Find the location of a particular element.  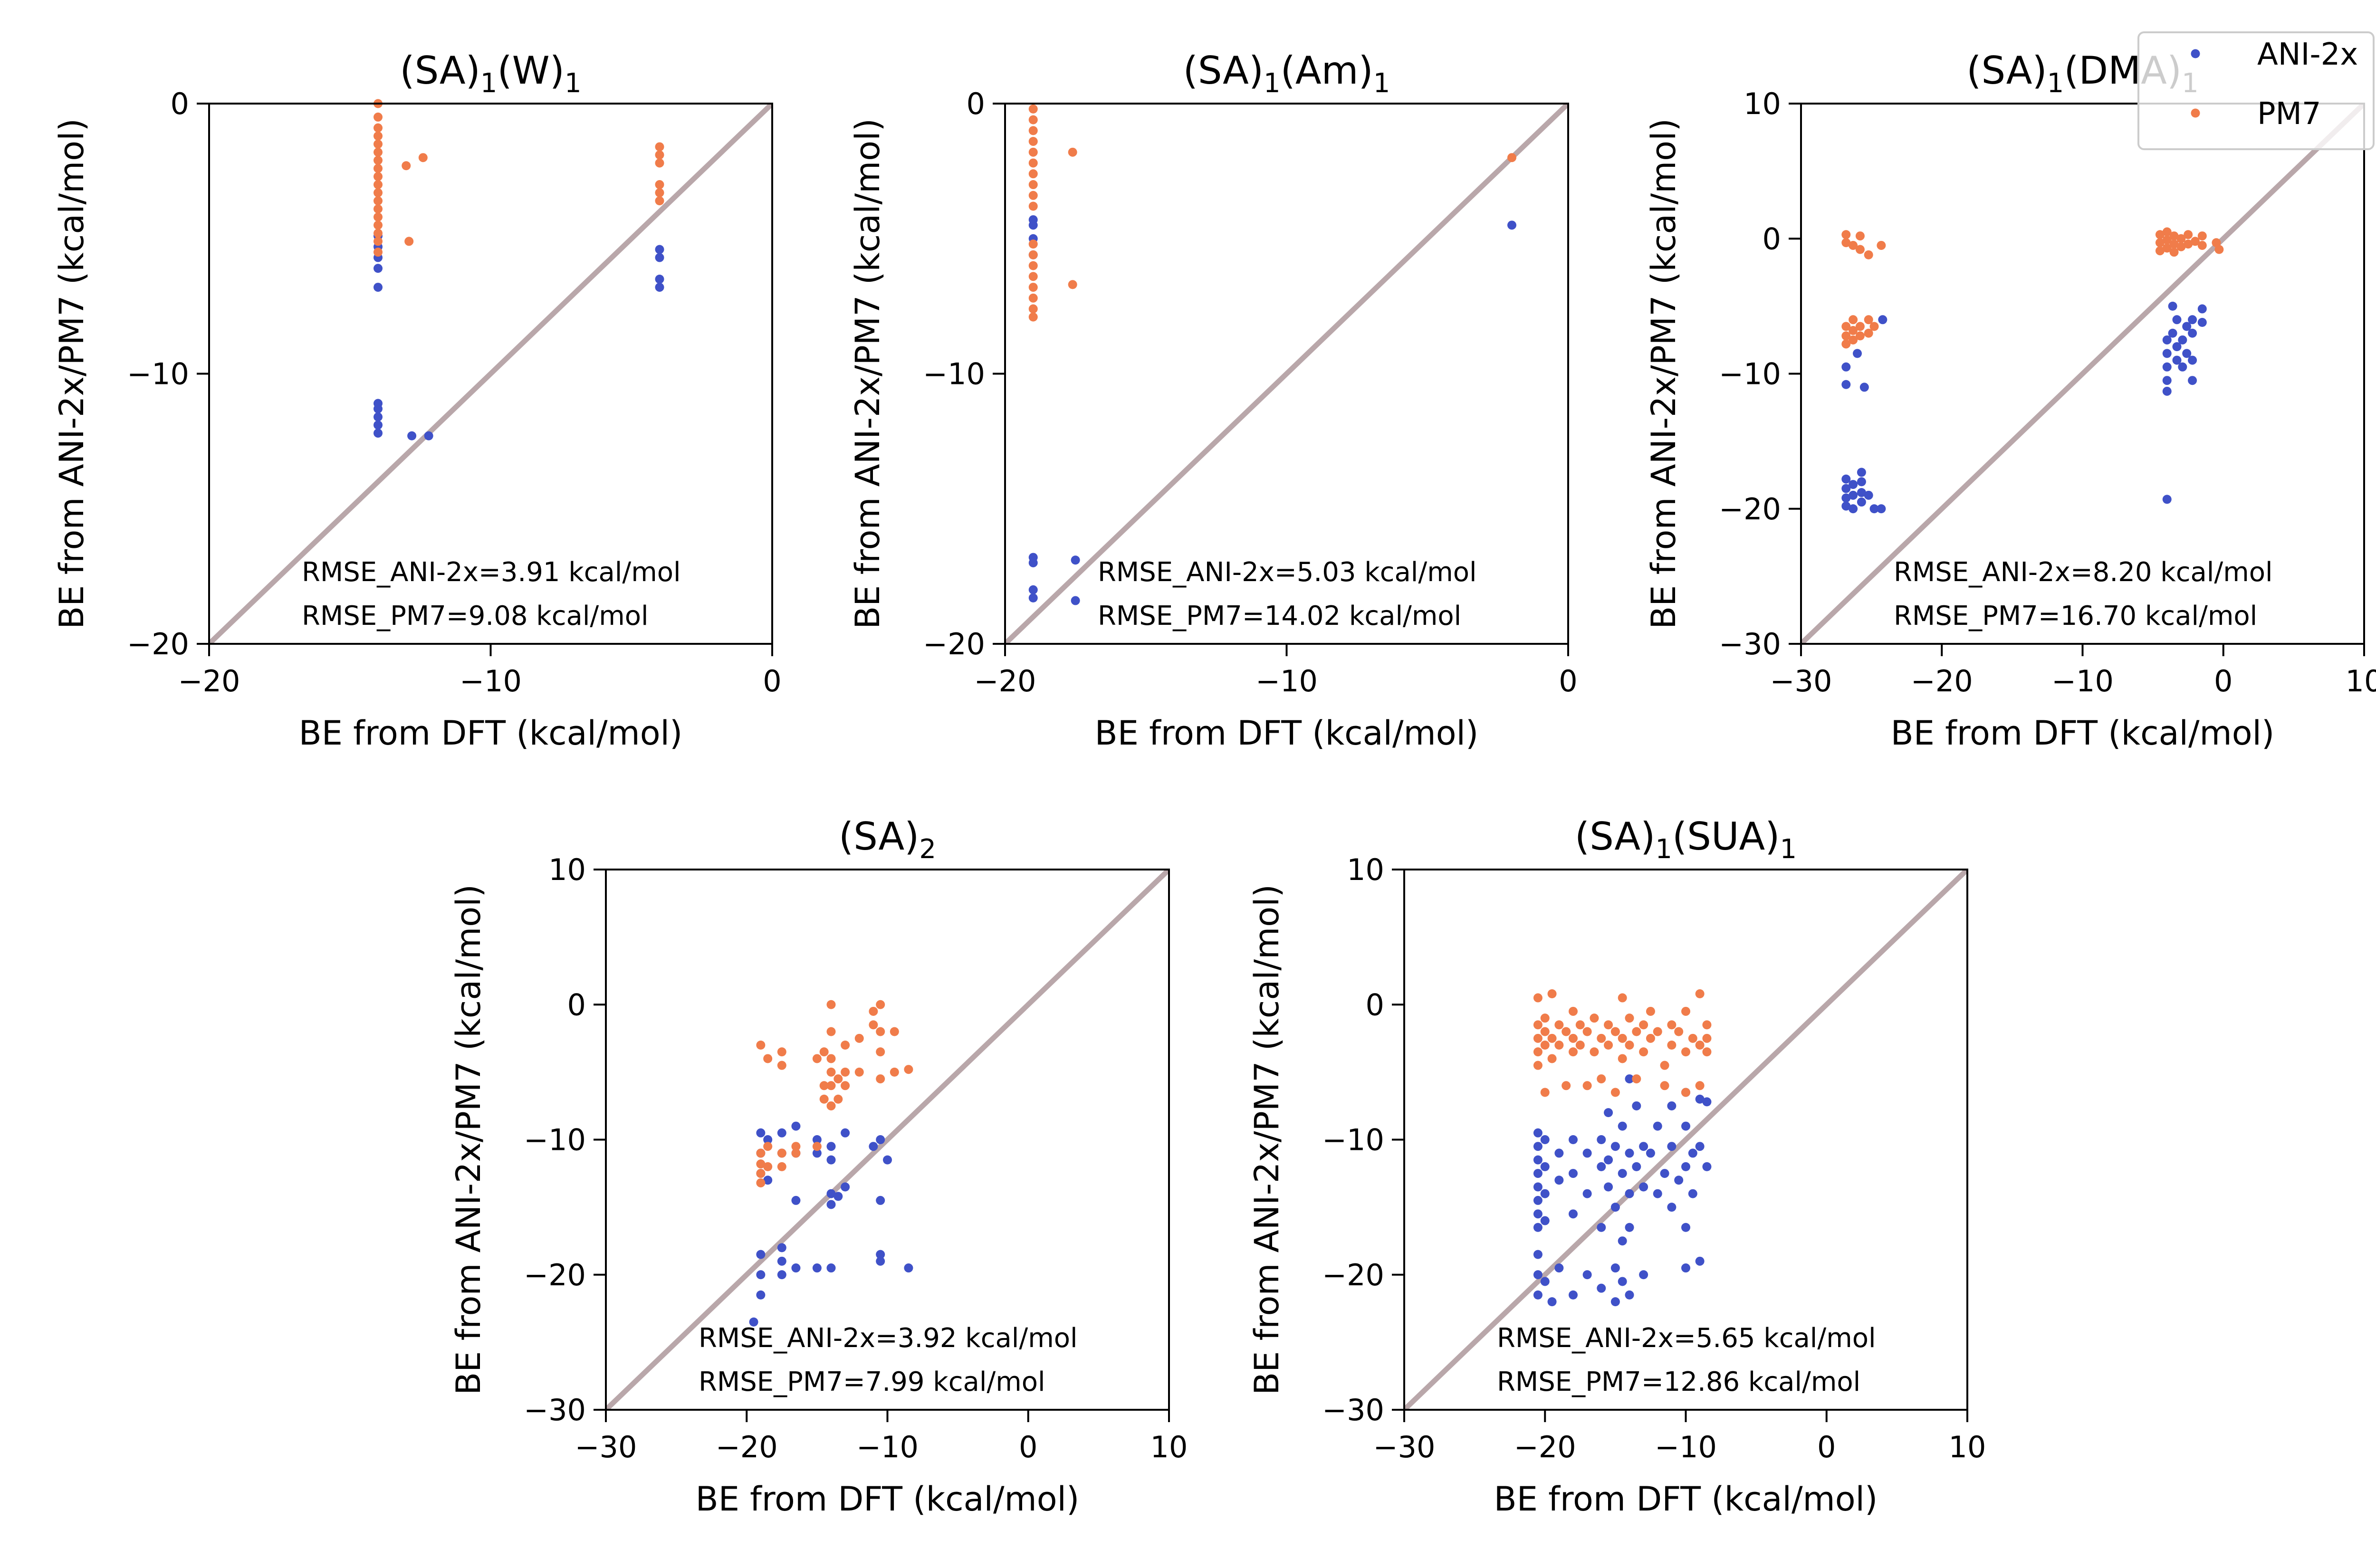

chart-title: (SA)2 is located at coordinates (887, 840).